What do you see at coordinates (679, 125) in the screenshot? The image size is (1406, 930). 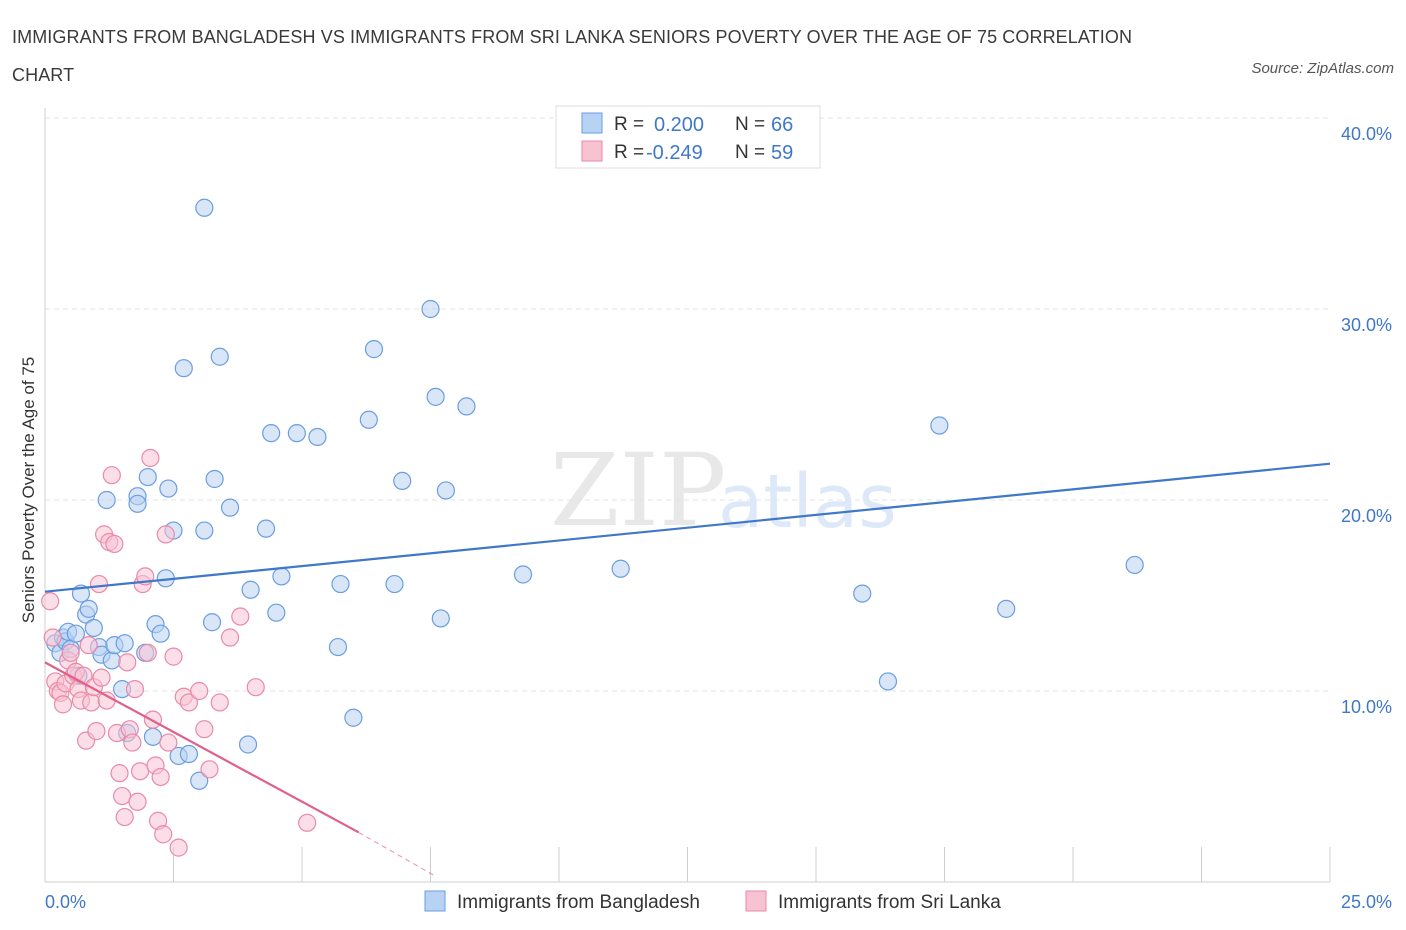 I see `legend-r-value: 0.200` at bounding box center [679, 125].